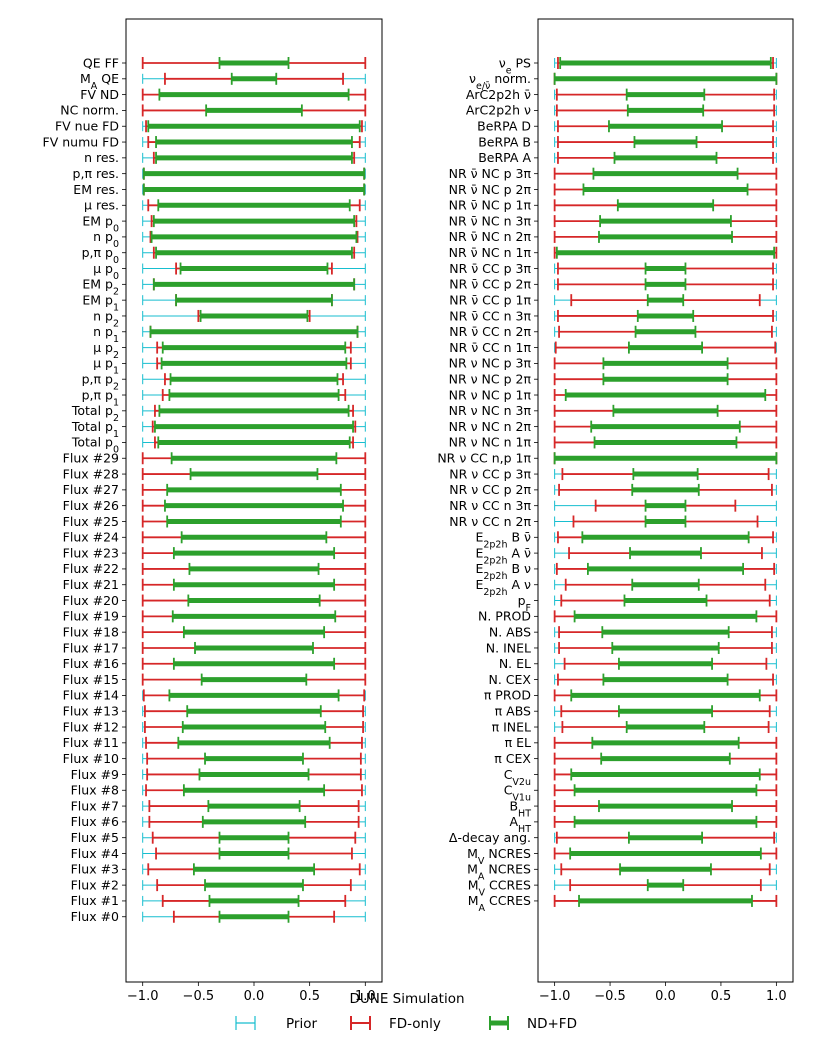 This screenshot has height=1046, width=814. What do you see at coordinates (106, 366) in the screenshot?
I see `row-label-p-1: μ p1` at bounding box center [106, 366].